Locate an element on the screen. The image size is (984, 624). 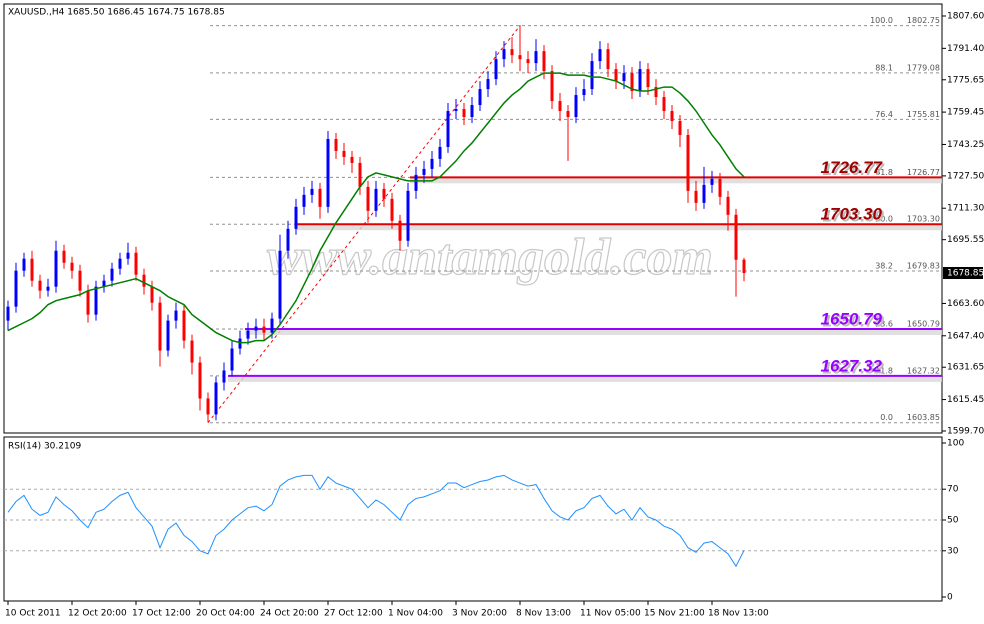
fib-value: 1627.32 is located at coordinates (923, 370).